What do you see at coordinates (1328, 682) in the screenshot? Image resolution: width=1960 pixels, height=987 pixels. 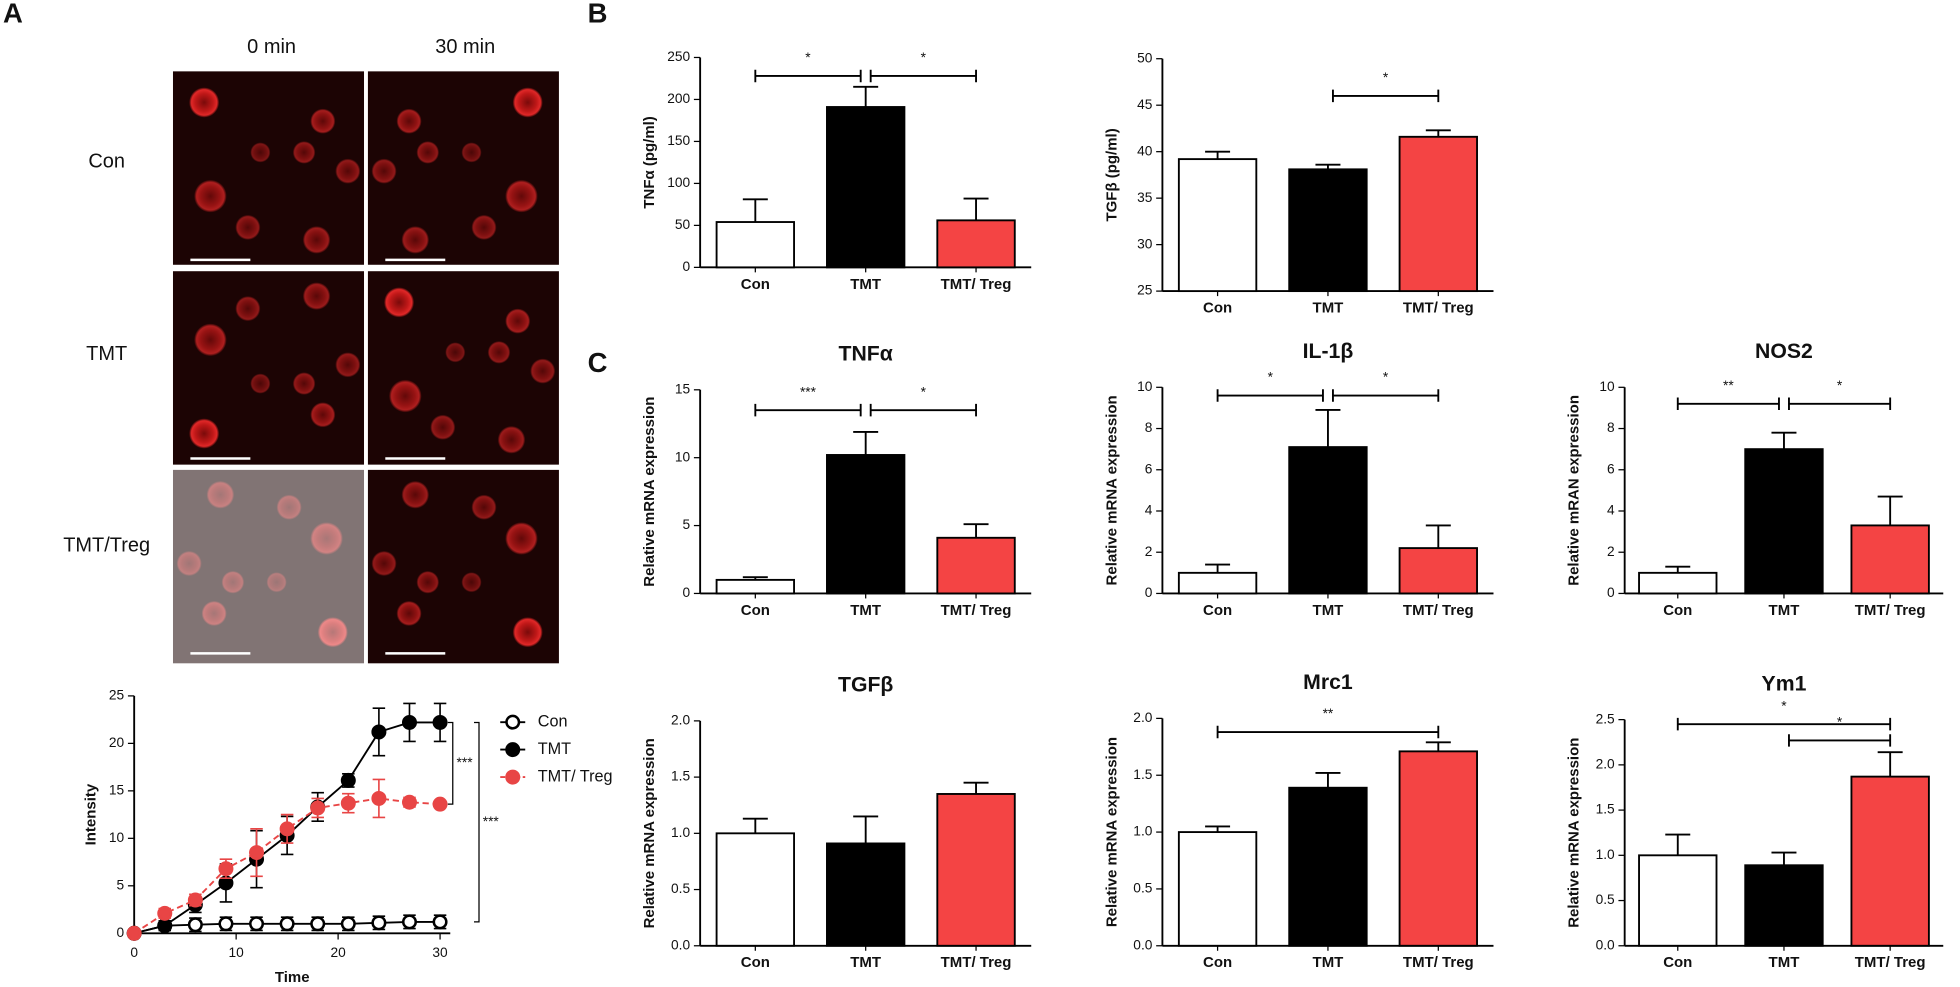 I see `chart-title: Mrc1` at bounding box center [1328, 682].